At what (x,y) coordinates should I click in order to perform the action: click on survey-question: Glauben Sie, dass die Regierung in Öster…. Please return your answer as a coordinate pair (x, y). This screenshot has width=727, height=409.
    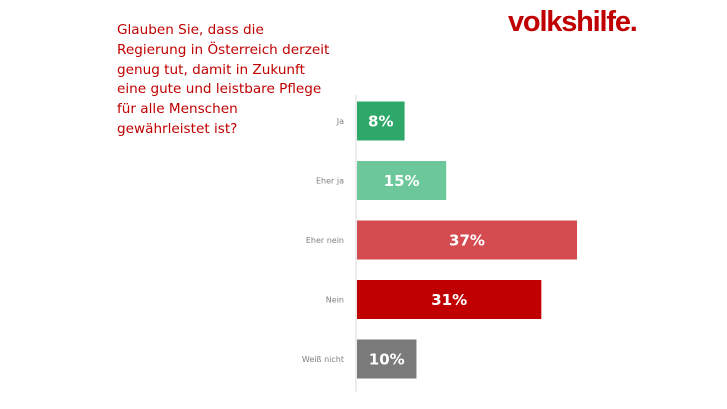
    Looking at the image, I should click on (223, 79).